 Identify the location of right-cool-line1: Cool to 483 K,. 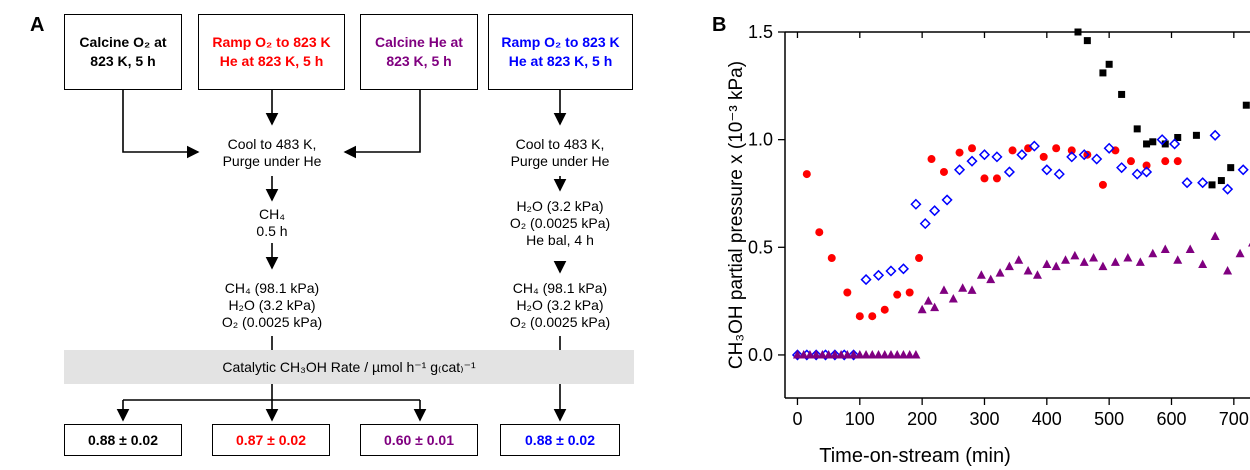
(560, 144).